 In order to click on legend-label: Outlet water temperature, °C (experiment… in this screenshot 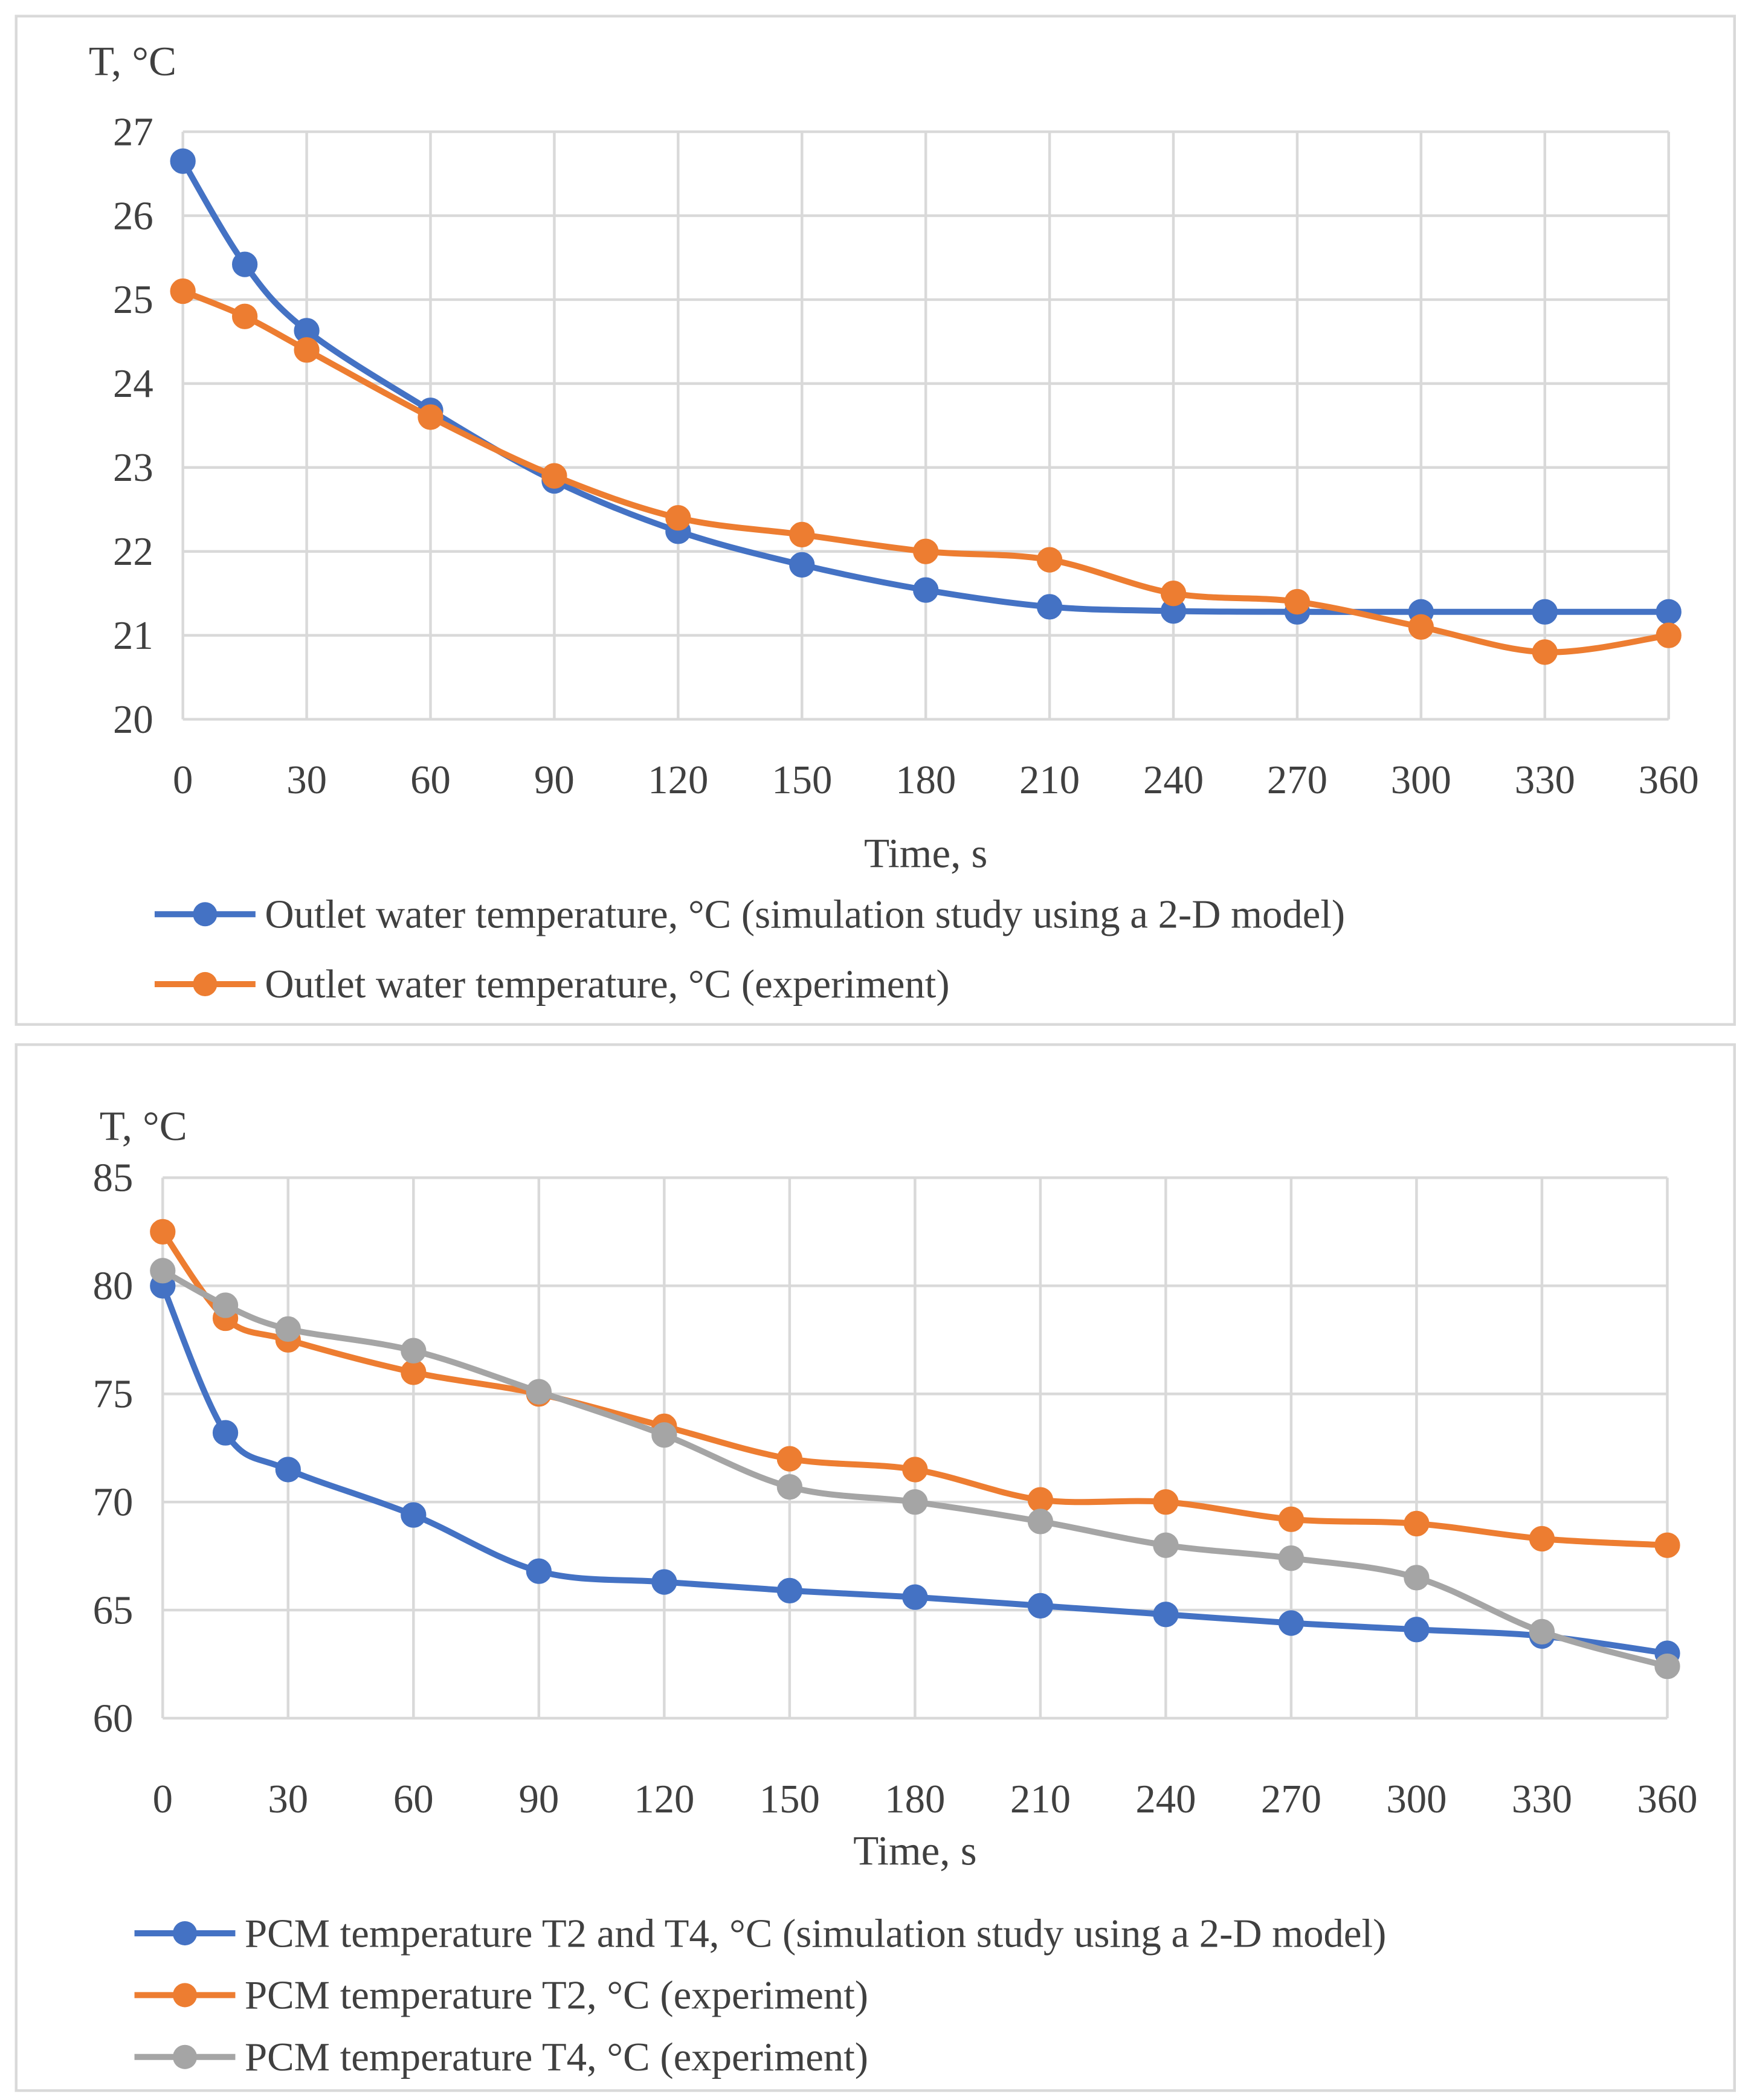, I will do `click(607, 984)`.